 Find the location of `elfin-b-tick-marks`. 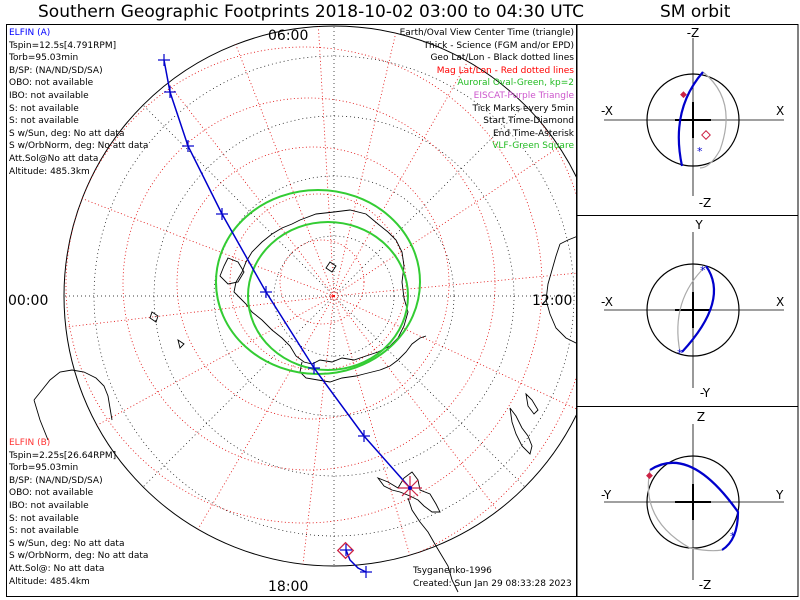

elfin-b-tick-marks is located at coordinates (356, 561).